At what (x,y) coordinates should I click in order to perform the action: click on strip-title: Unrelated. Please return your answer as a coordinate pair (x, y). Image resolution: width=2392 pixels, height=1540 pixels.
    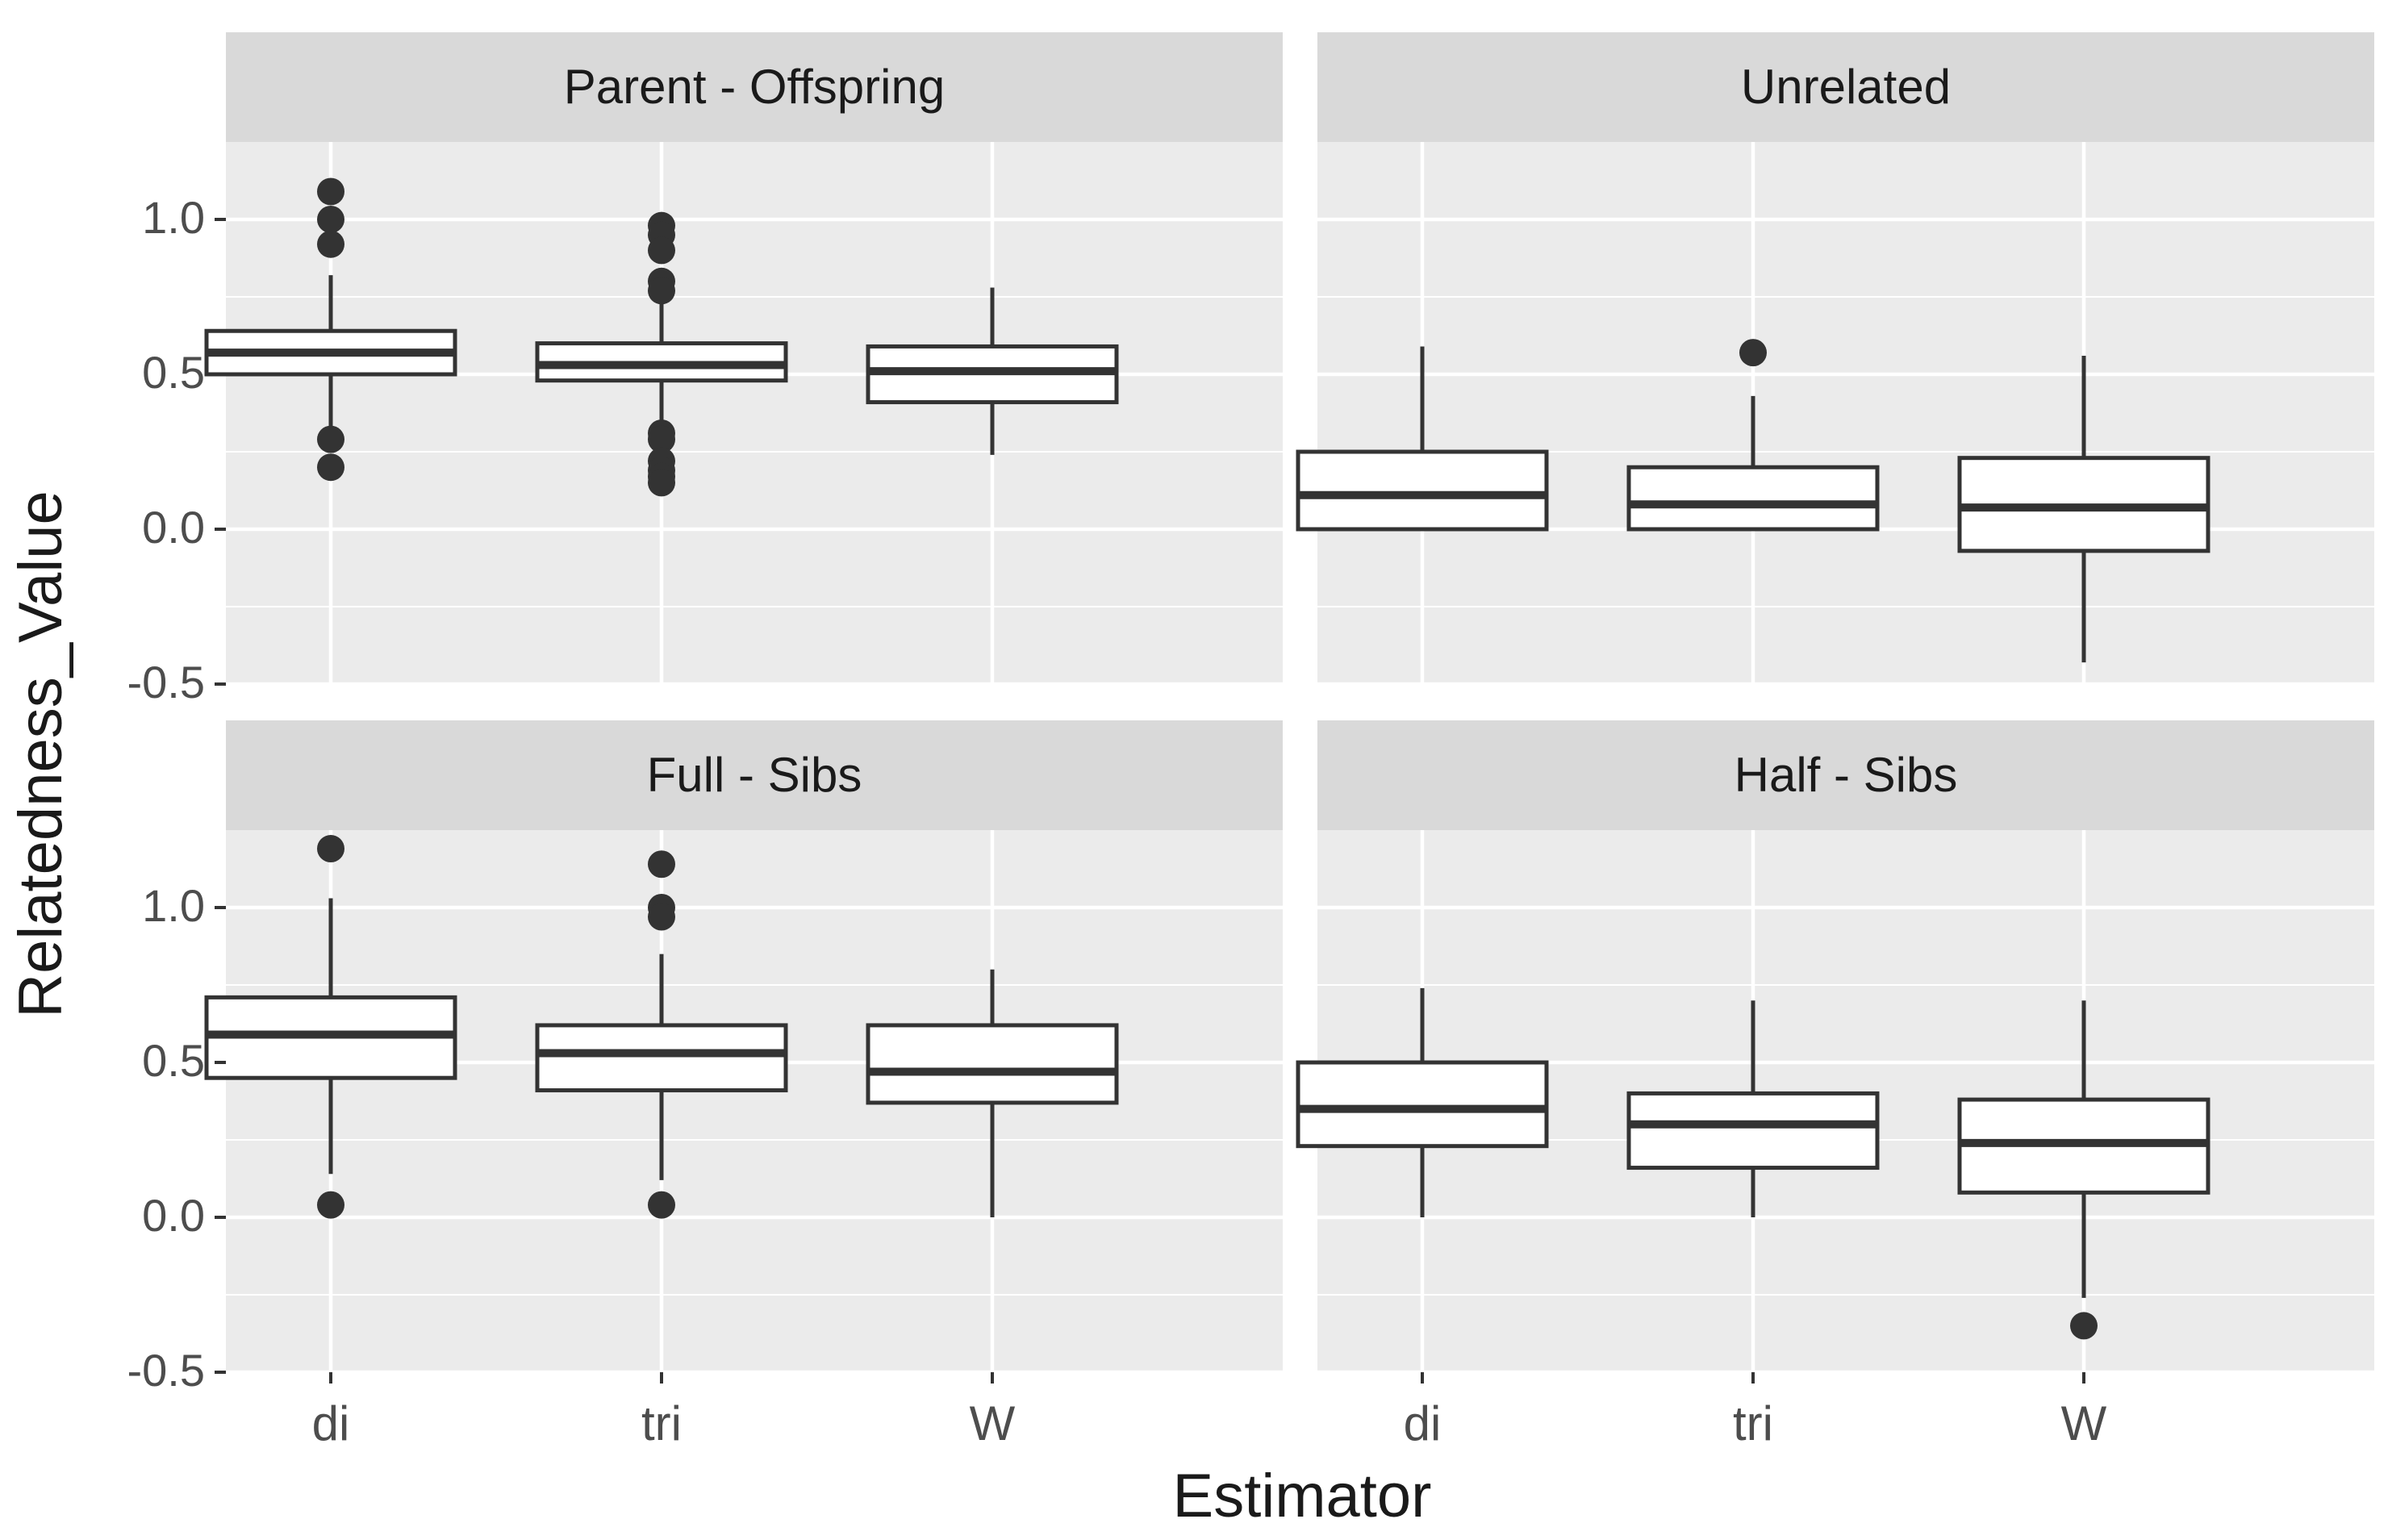
    Looking at the image, I should click on (1846, 87).